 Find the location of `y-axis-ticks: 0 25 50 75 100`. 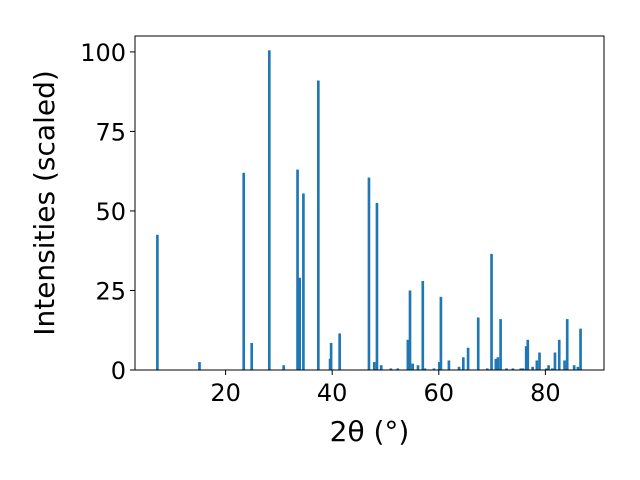

y-axis-ticks: 0 25 50 75 100 is located at coordinates (107, 212).